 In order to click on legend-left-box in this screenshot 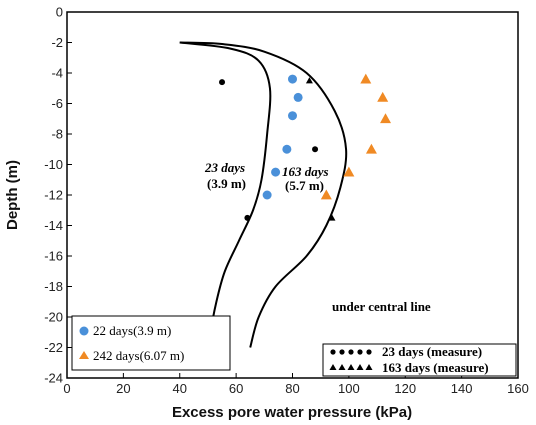, I will do `click(151, 343)`.